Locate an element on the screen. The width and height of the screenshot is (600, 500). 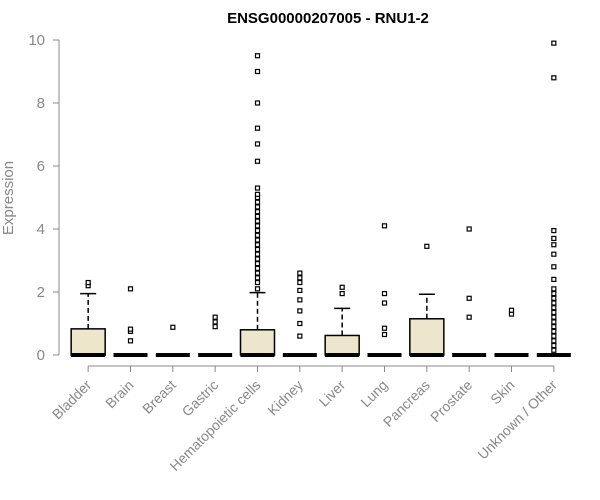
box-skin is located at coordinates (511, 332).